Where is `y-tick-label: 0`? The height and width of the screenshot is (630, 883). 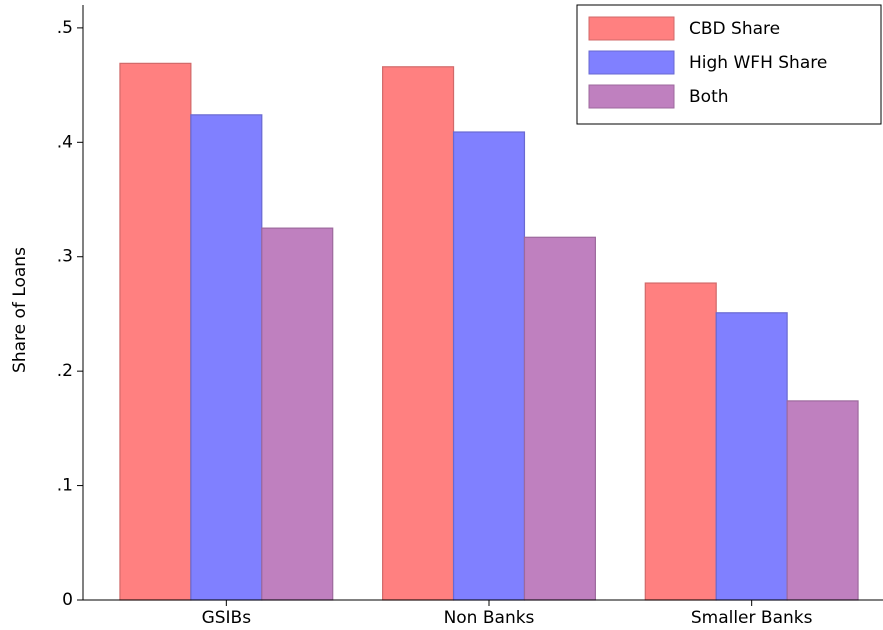 y-tick-label: 0 is located at coordinates (67, 600).